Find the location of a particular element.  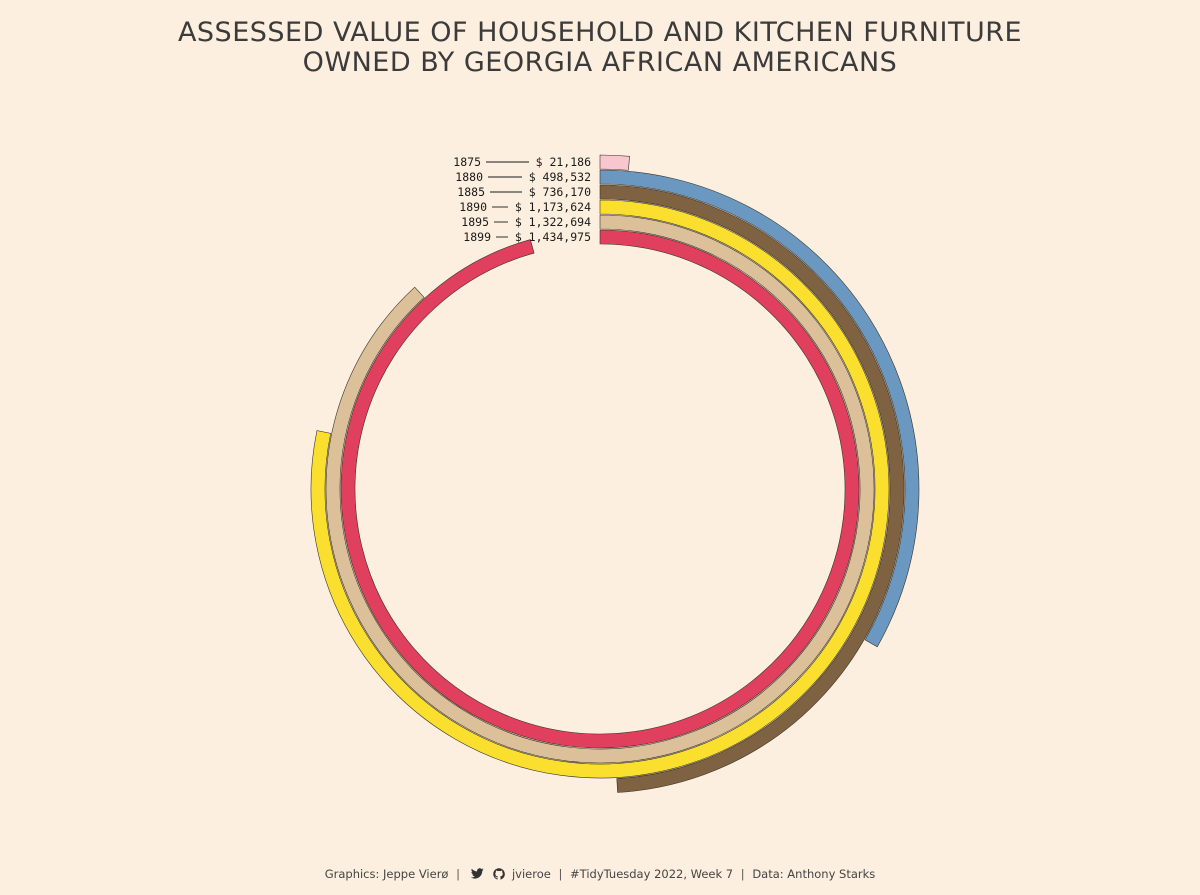

caption-data-source: Data: Anthony Starks is located at coordinates (814, 874).